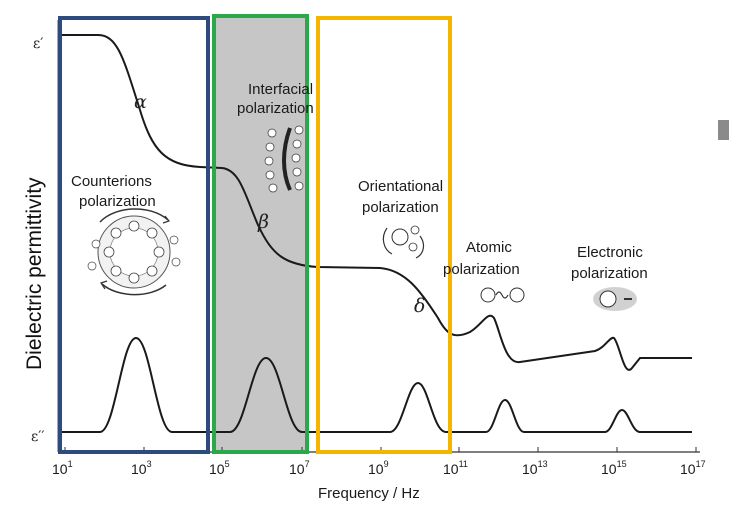 Image resolution: width=729 pixels, height=508 pixels. Describe the element at coordinates (299, 468) in the screenshot. I see `x-tick-label: 10⁷` at that location.